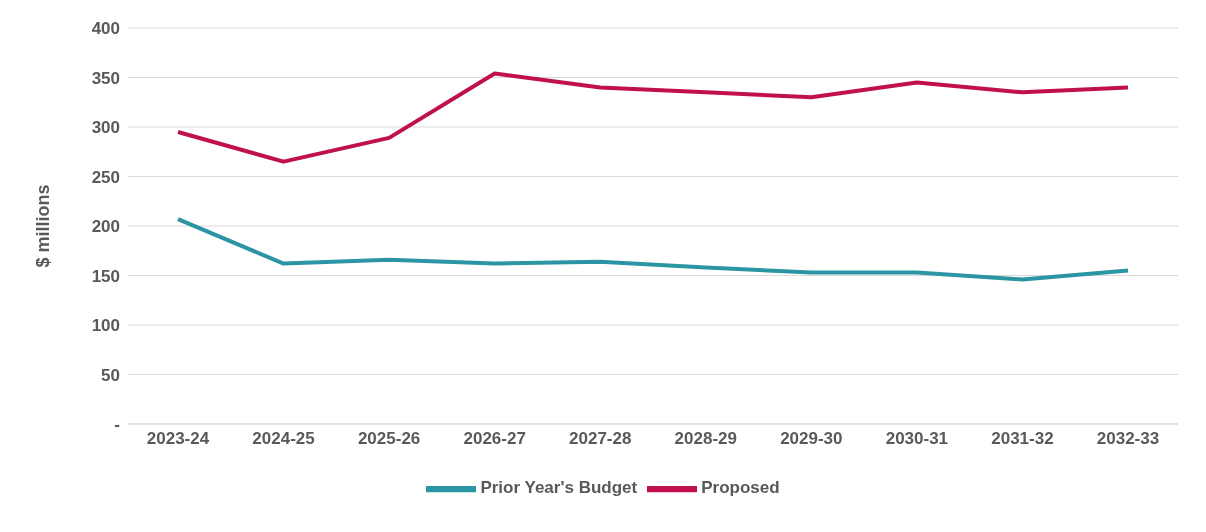 Image resolution: width=1206 pixels, height=532 pixels. Describe the element at coordinates (740, 488) in the screenshot. I see `legend-label: Proposed` at that location.